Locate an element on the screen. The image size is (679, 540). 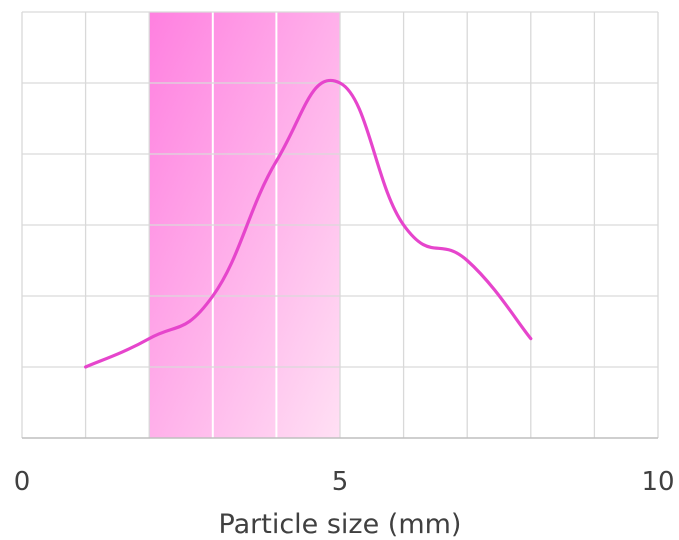
x-tick-label-0: 0 is located at coordinates (22, 482).